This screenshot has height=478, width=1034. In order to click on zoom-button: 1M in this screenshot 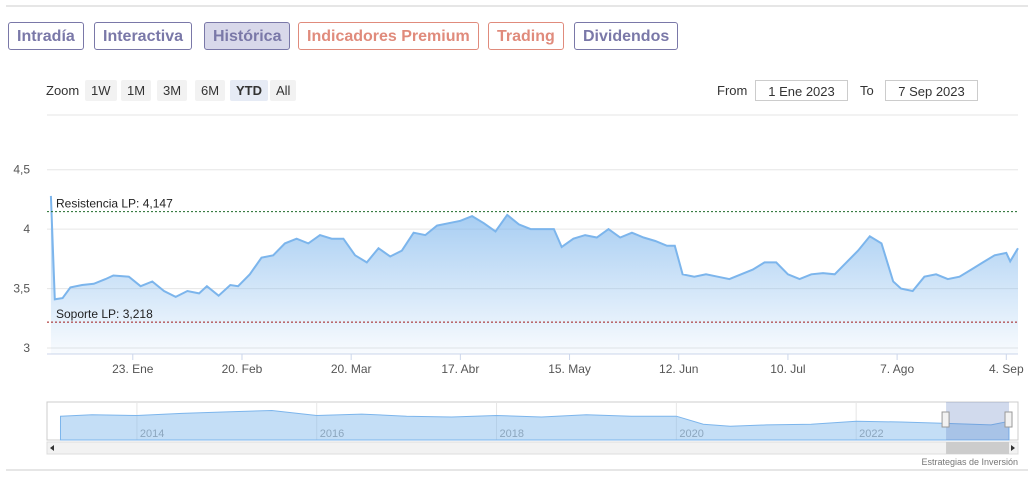, I will do `click(136, 90)`.